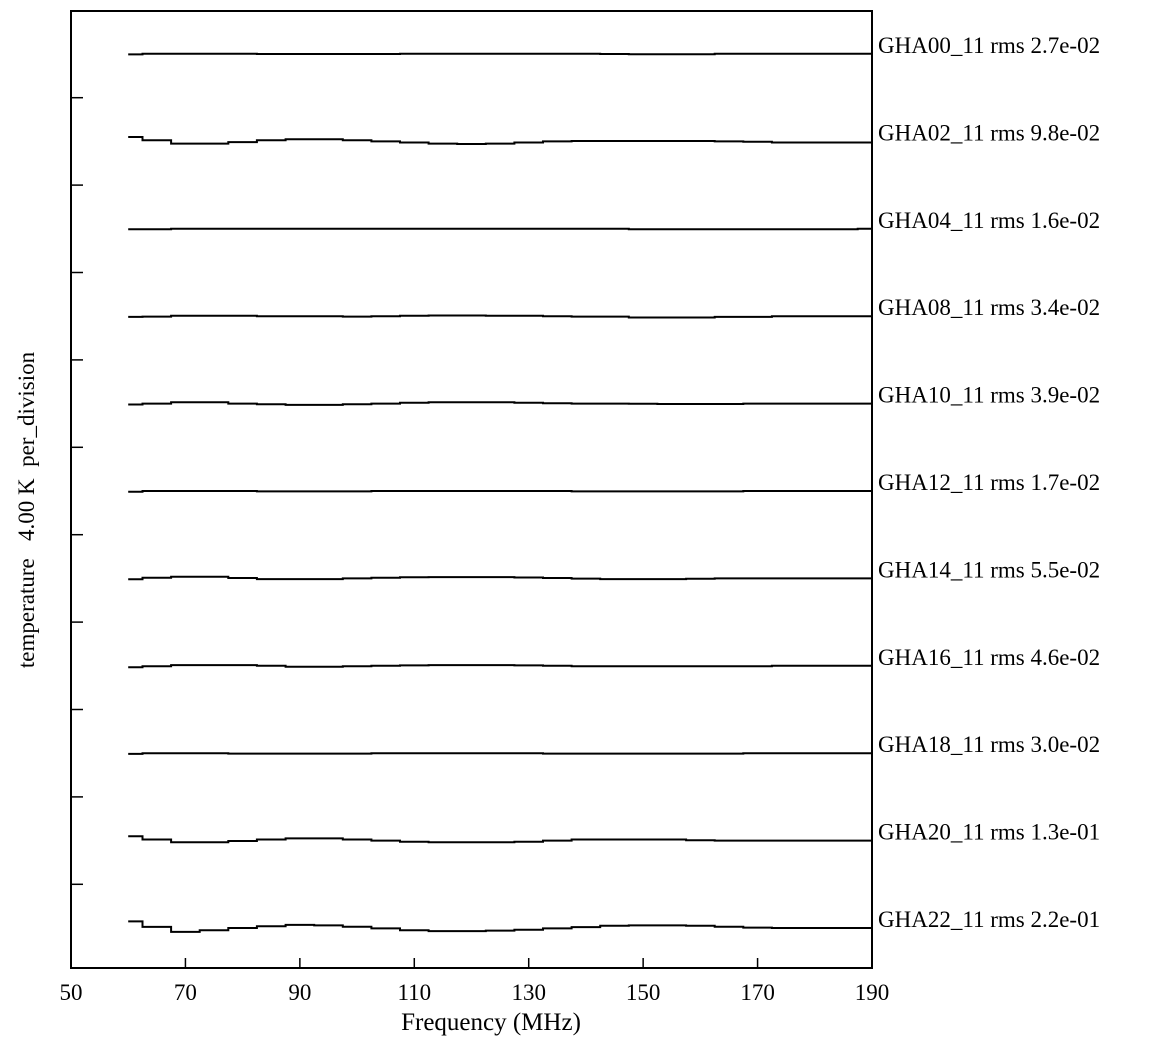  I want to click on series-label: GHA12_11 rms 1.7e-02, so click(989, 482).